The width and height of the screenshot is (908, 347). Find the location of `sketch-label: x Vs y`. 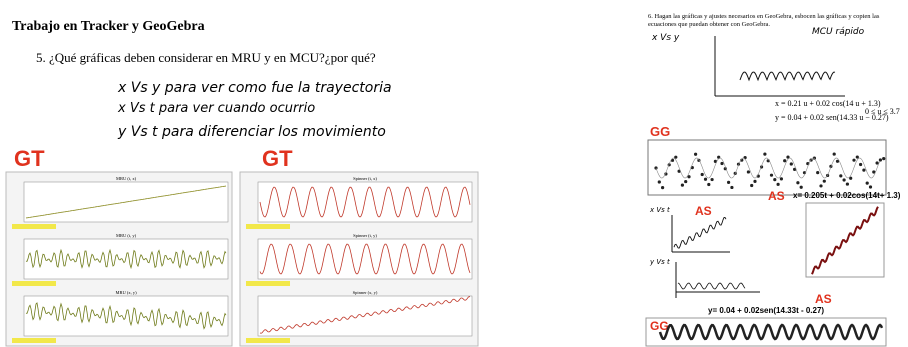

sketch-label: x Vs y is located at coordinates (665, 38).